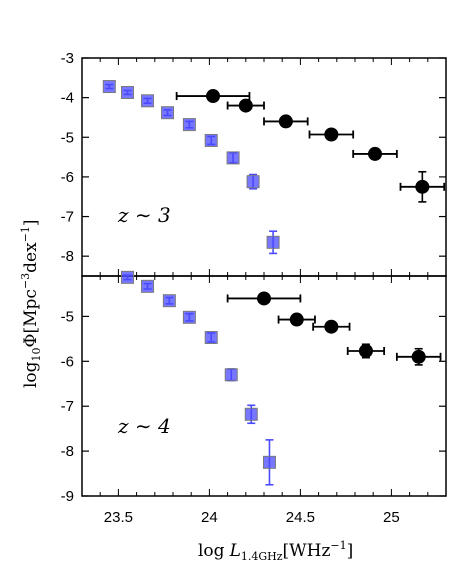  Describe the element at coordinates (67, 98) in the screenshot. I see `y-tick-label: -4` at that location.